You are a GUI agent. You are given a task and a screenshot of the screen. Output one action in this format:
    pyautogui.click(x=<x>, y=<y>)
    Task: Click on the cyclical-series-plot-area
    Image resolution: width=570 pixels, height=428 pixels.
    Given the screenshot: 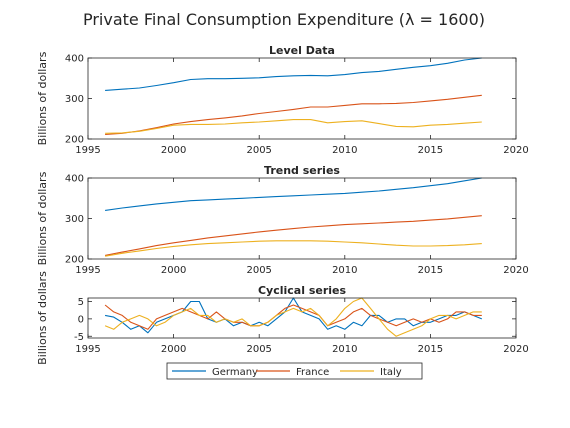 What is the action you would take?
    pyautogui.click(x=302, y=318)
    